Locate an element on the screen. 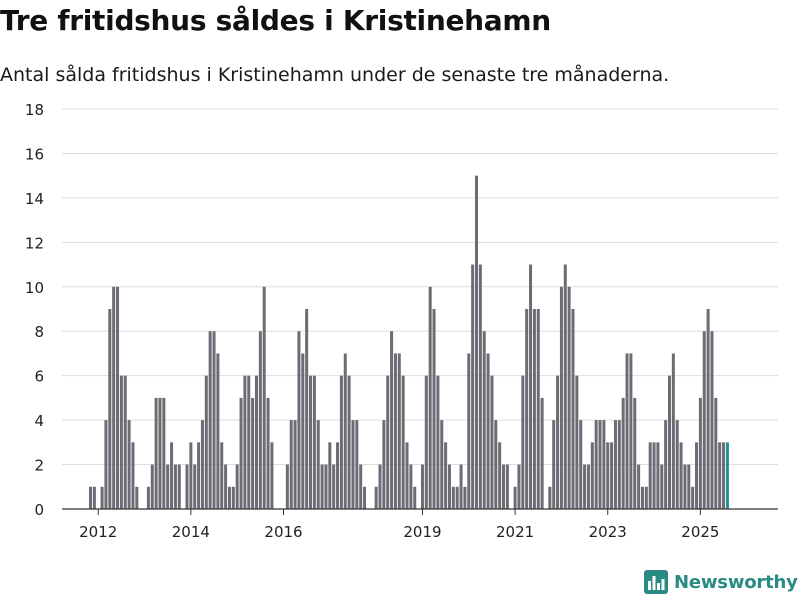 The width and height of the screenshot is (800, 600). x-tick-label: 2025 is located at coordinates (700, 532).